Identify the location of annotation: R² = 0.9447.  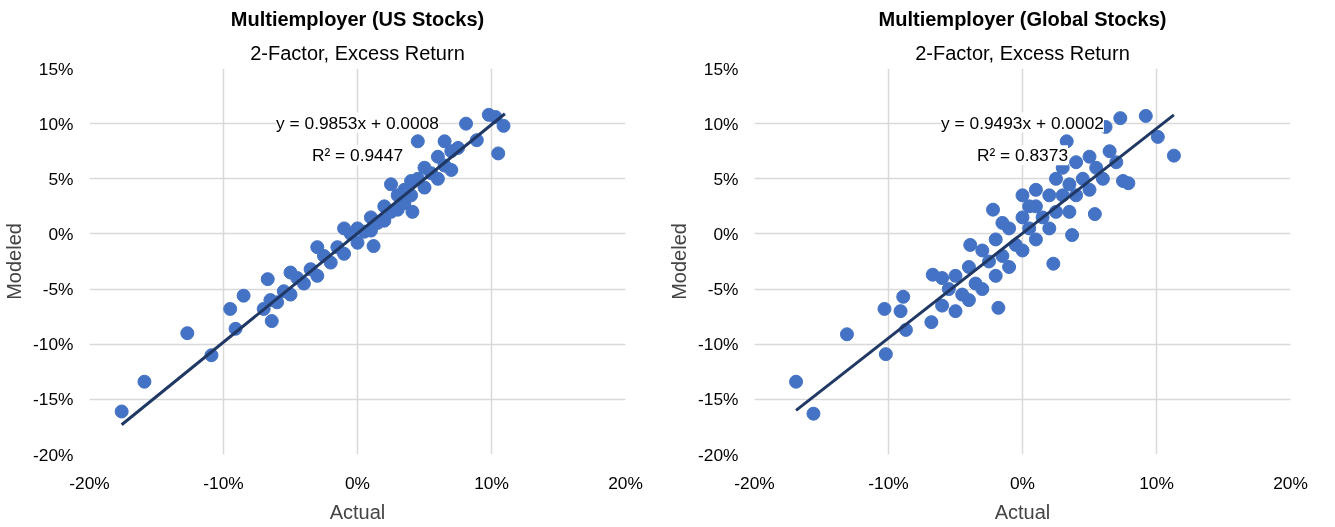
(357, 155).